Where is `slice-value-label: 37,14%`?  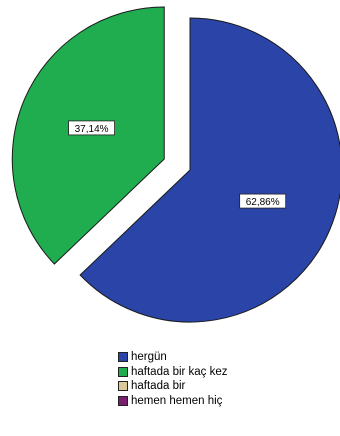
slice-value-label: 37,14% is located at coordinates (91, 128).